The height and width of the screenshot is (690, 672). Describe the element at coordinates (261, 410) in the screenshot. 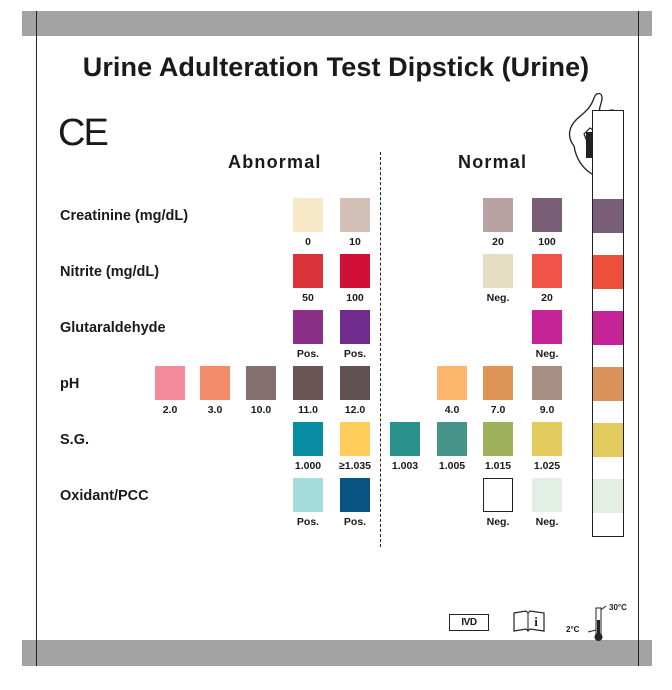

I see `swatch-label: 10.0` at that location.